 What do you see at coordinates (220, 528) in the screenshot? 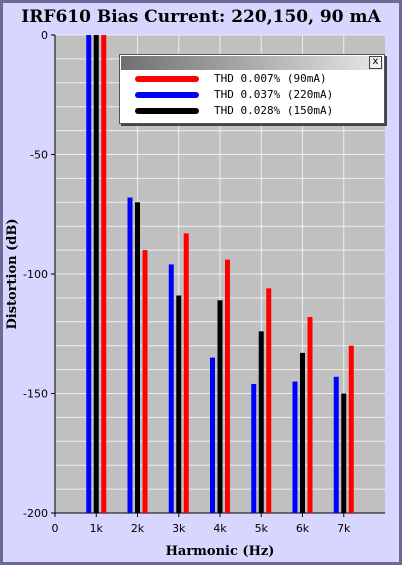
I see `x-tick-label: 4k` at bounding box center [220, 528].